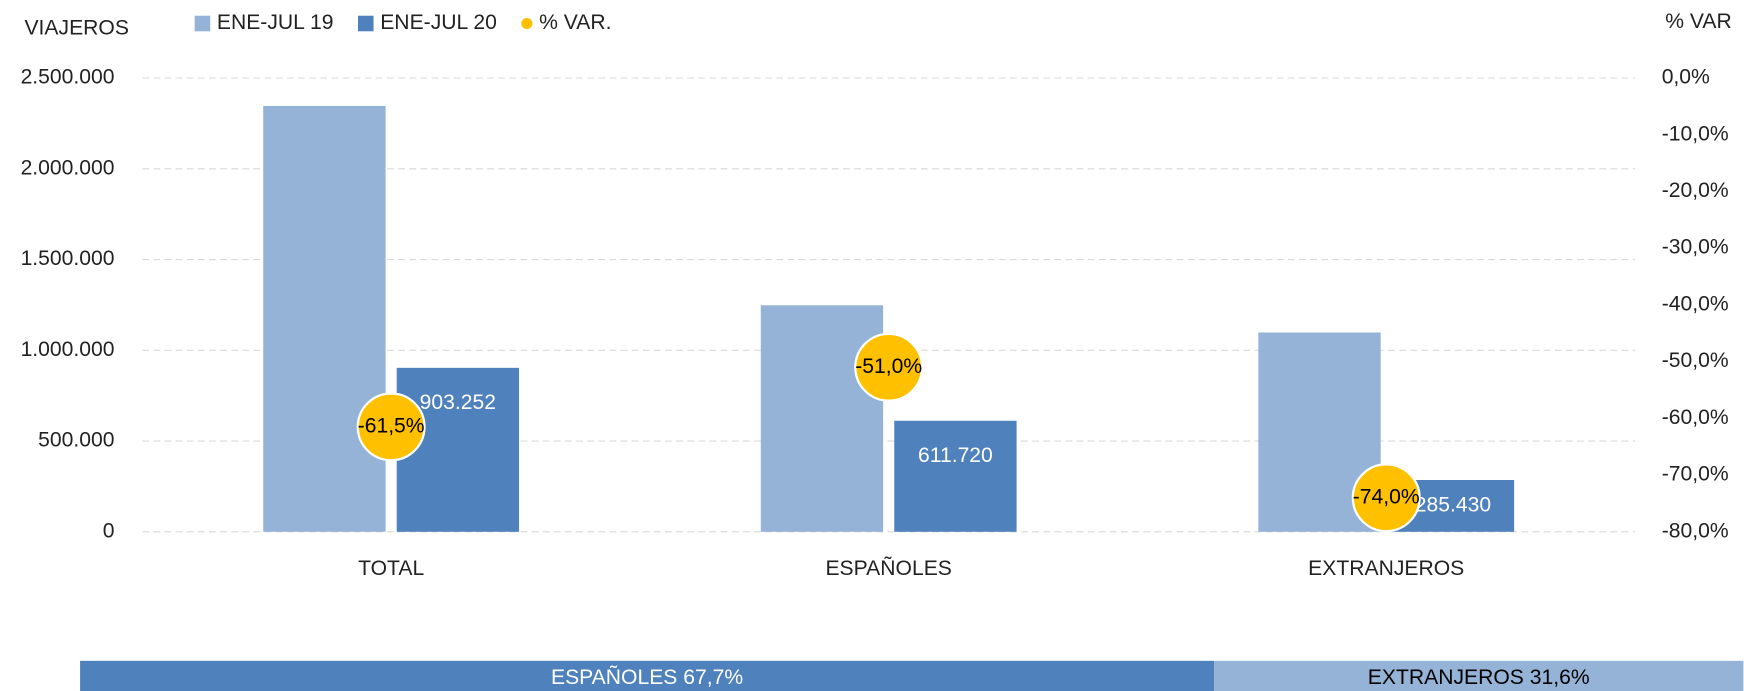 The width and height of the screenshot is (1744, 691). Describe the element at coordinates (888, 568) in the screenshot. I see `x-tick-label: ESPAÑOLES` at that location.